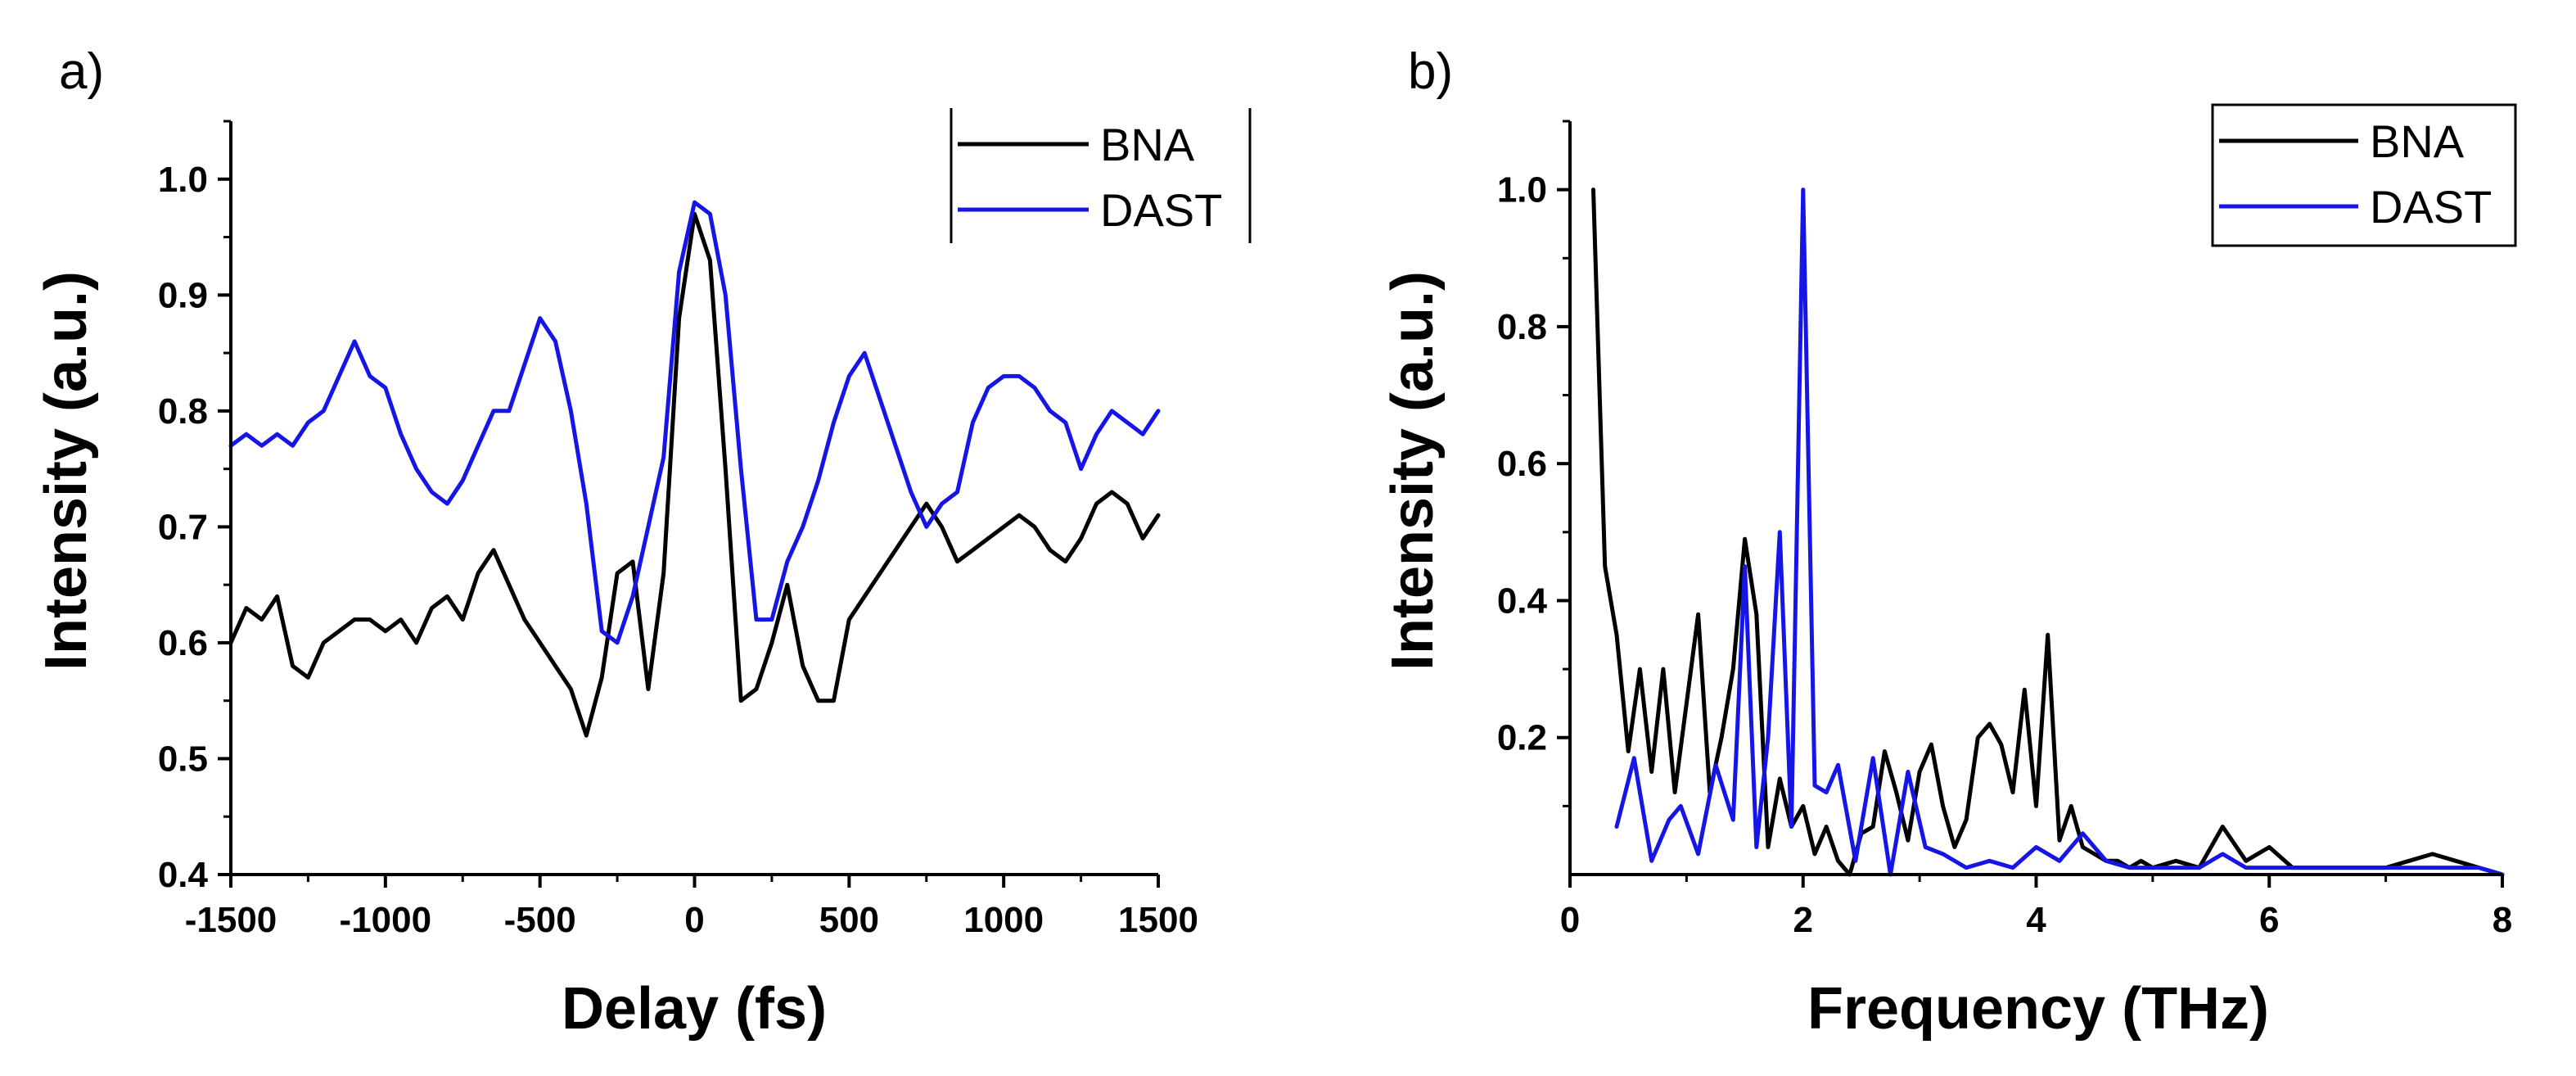 This screenshot has width=2576, height=1076. What do you see at coordinates (694, 1009) in the screenshot?
I see `panel-a-x-axis-title: Delay (fs)` at bounding box center [694, 1009].